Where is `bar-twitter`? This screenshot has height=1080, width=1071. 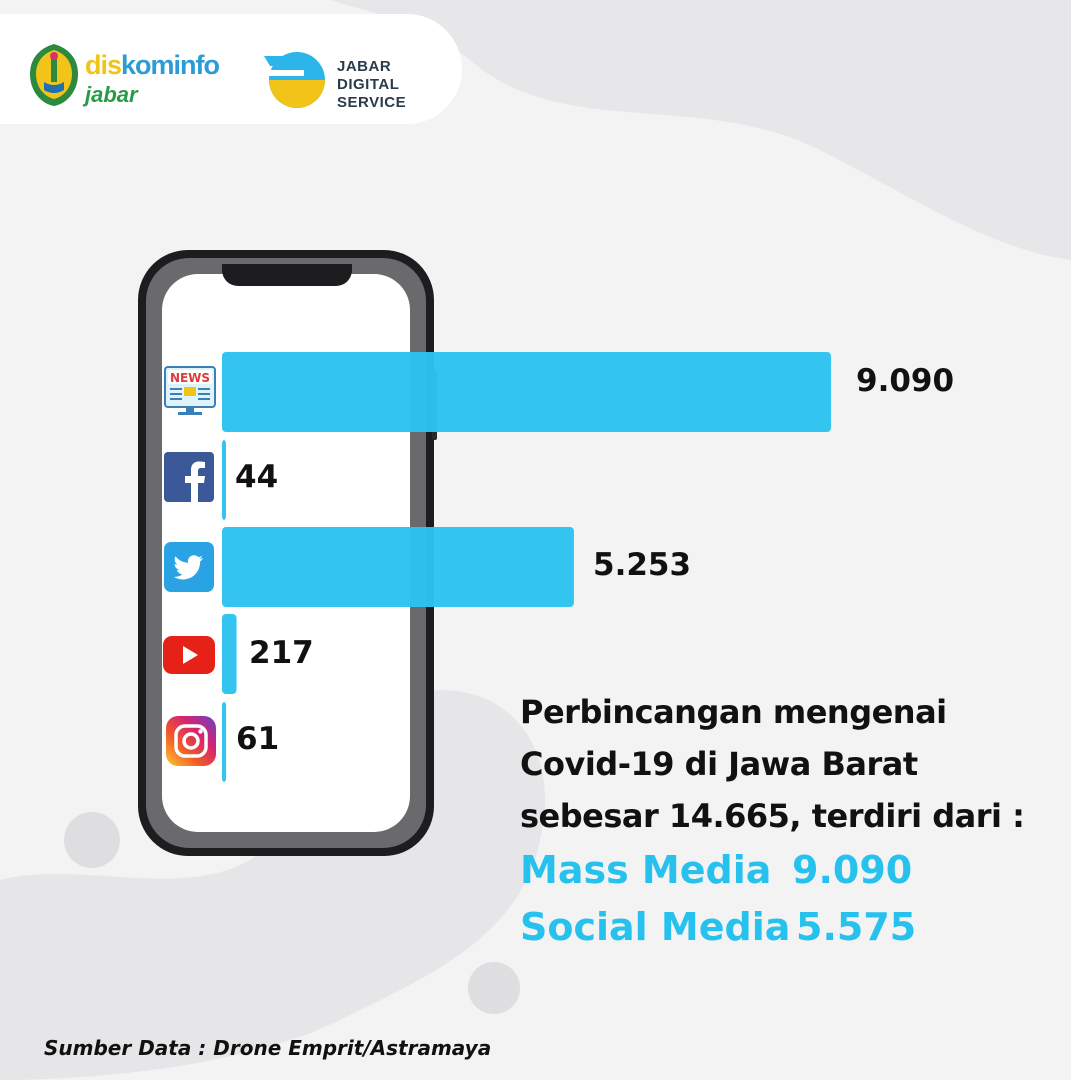
bar-twitter is located at coordinates (398, 567).